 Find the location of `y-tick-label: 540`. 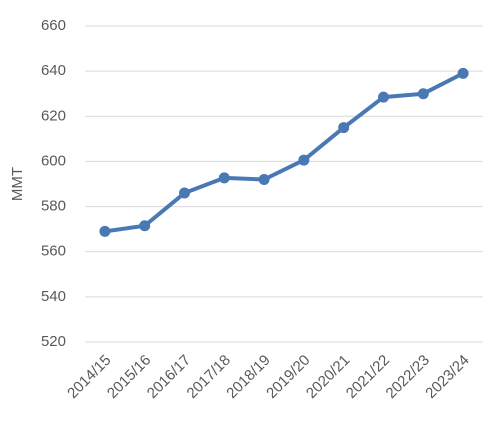

y-tick-label: 540 is located at coordinates (53, 296).